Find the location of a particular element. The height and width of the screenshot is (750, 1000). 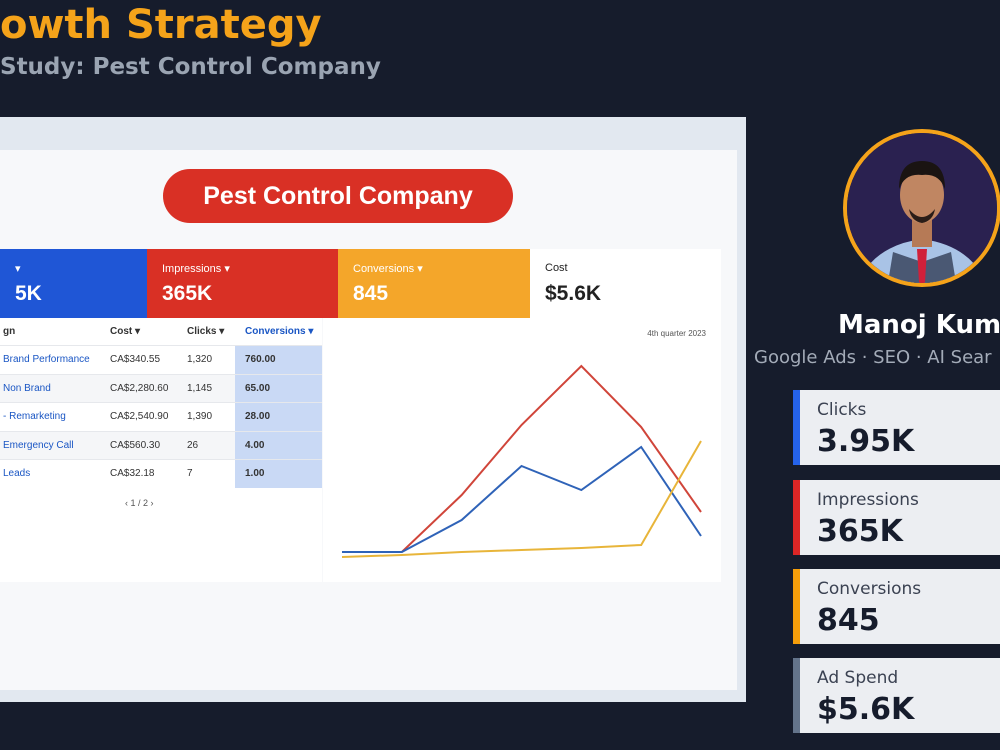

tile-label: Conversions ▾ is located at coordinates (388, 269).